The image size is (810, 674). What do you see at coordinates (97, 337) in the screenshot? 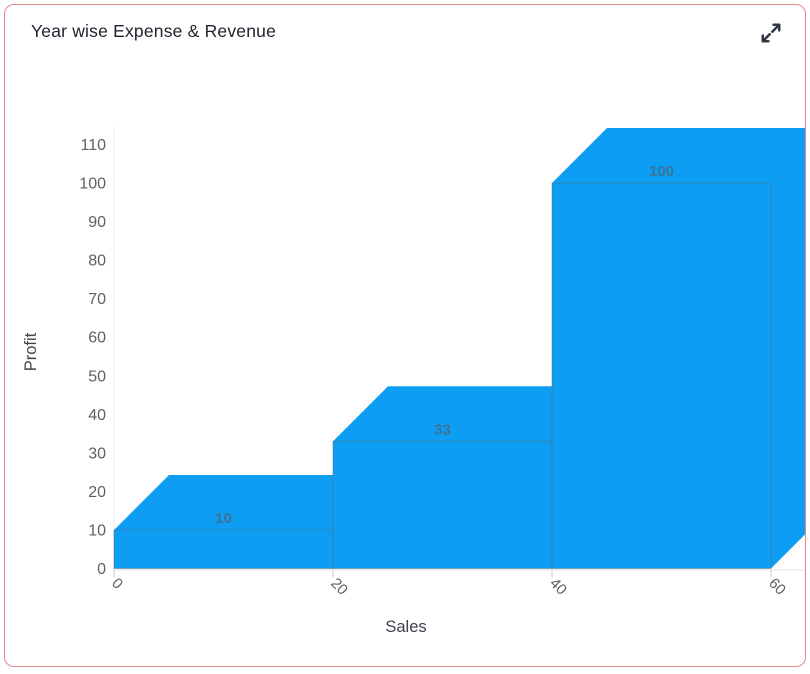
I see `y-tick-label: 60` at bounding box center [97, 337].